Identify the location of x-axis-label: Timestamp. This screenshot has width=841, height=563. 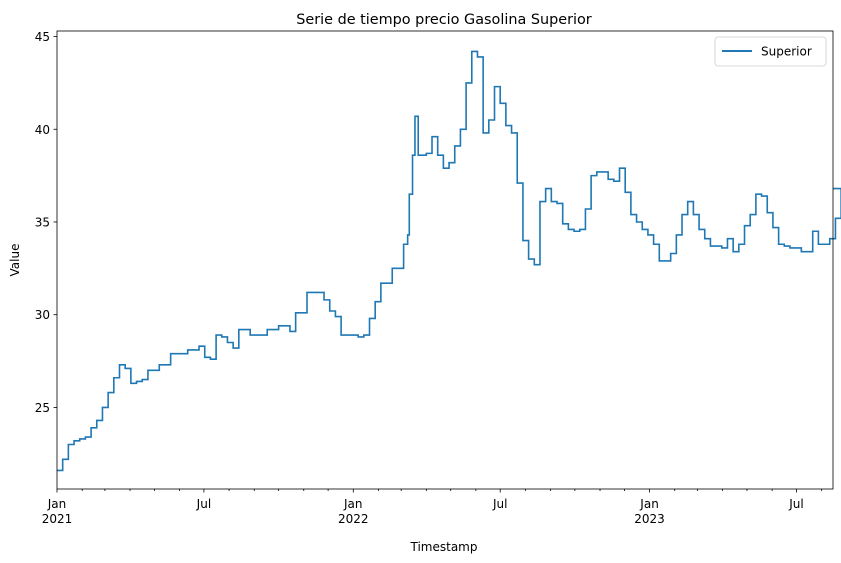
(444, 547).